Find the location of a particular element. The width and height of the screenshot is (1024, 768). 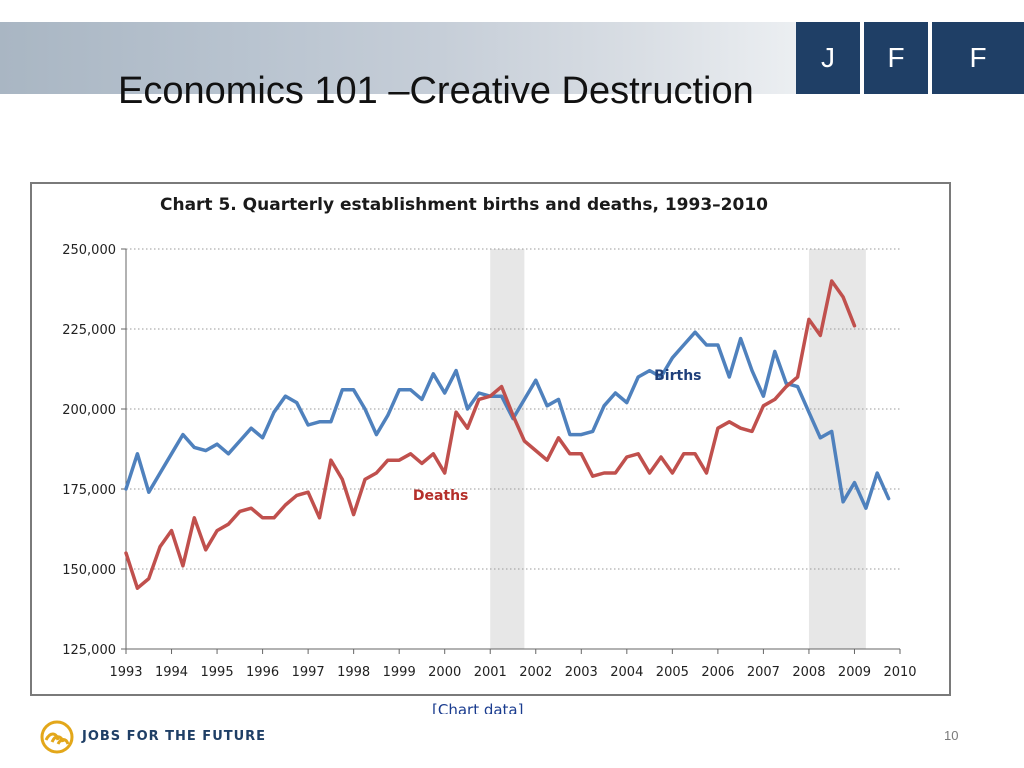

x-tick-label: 2002 is located at coordinates (535, 672).